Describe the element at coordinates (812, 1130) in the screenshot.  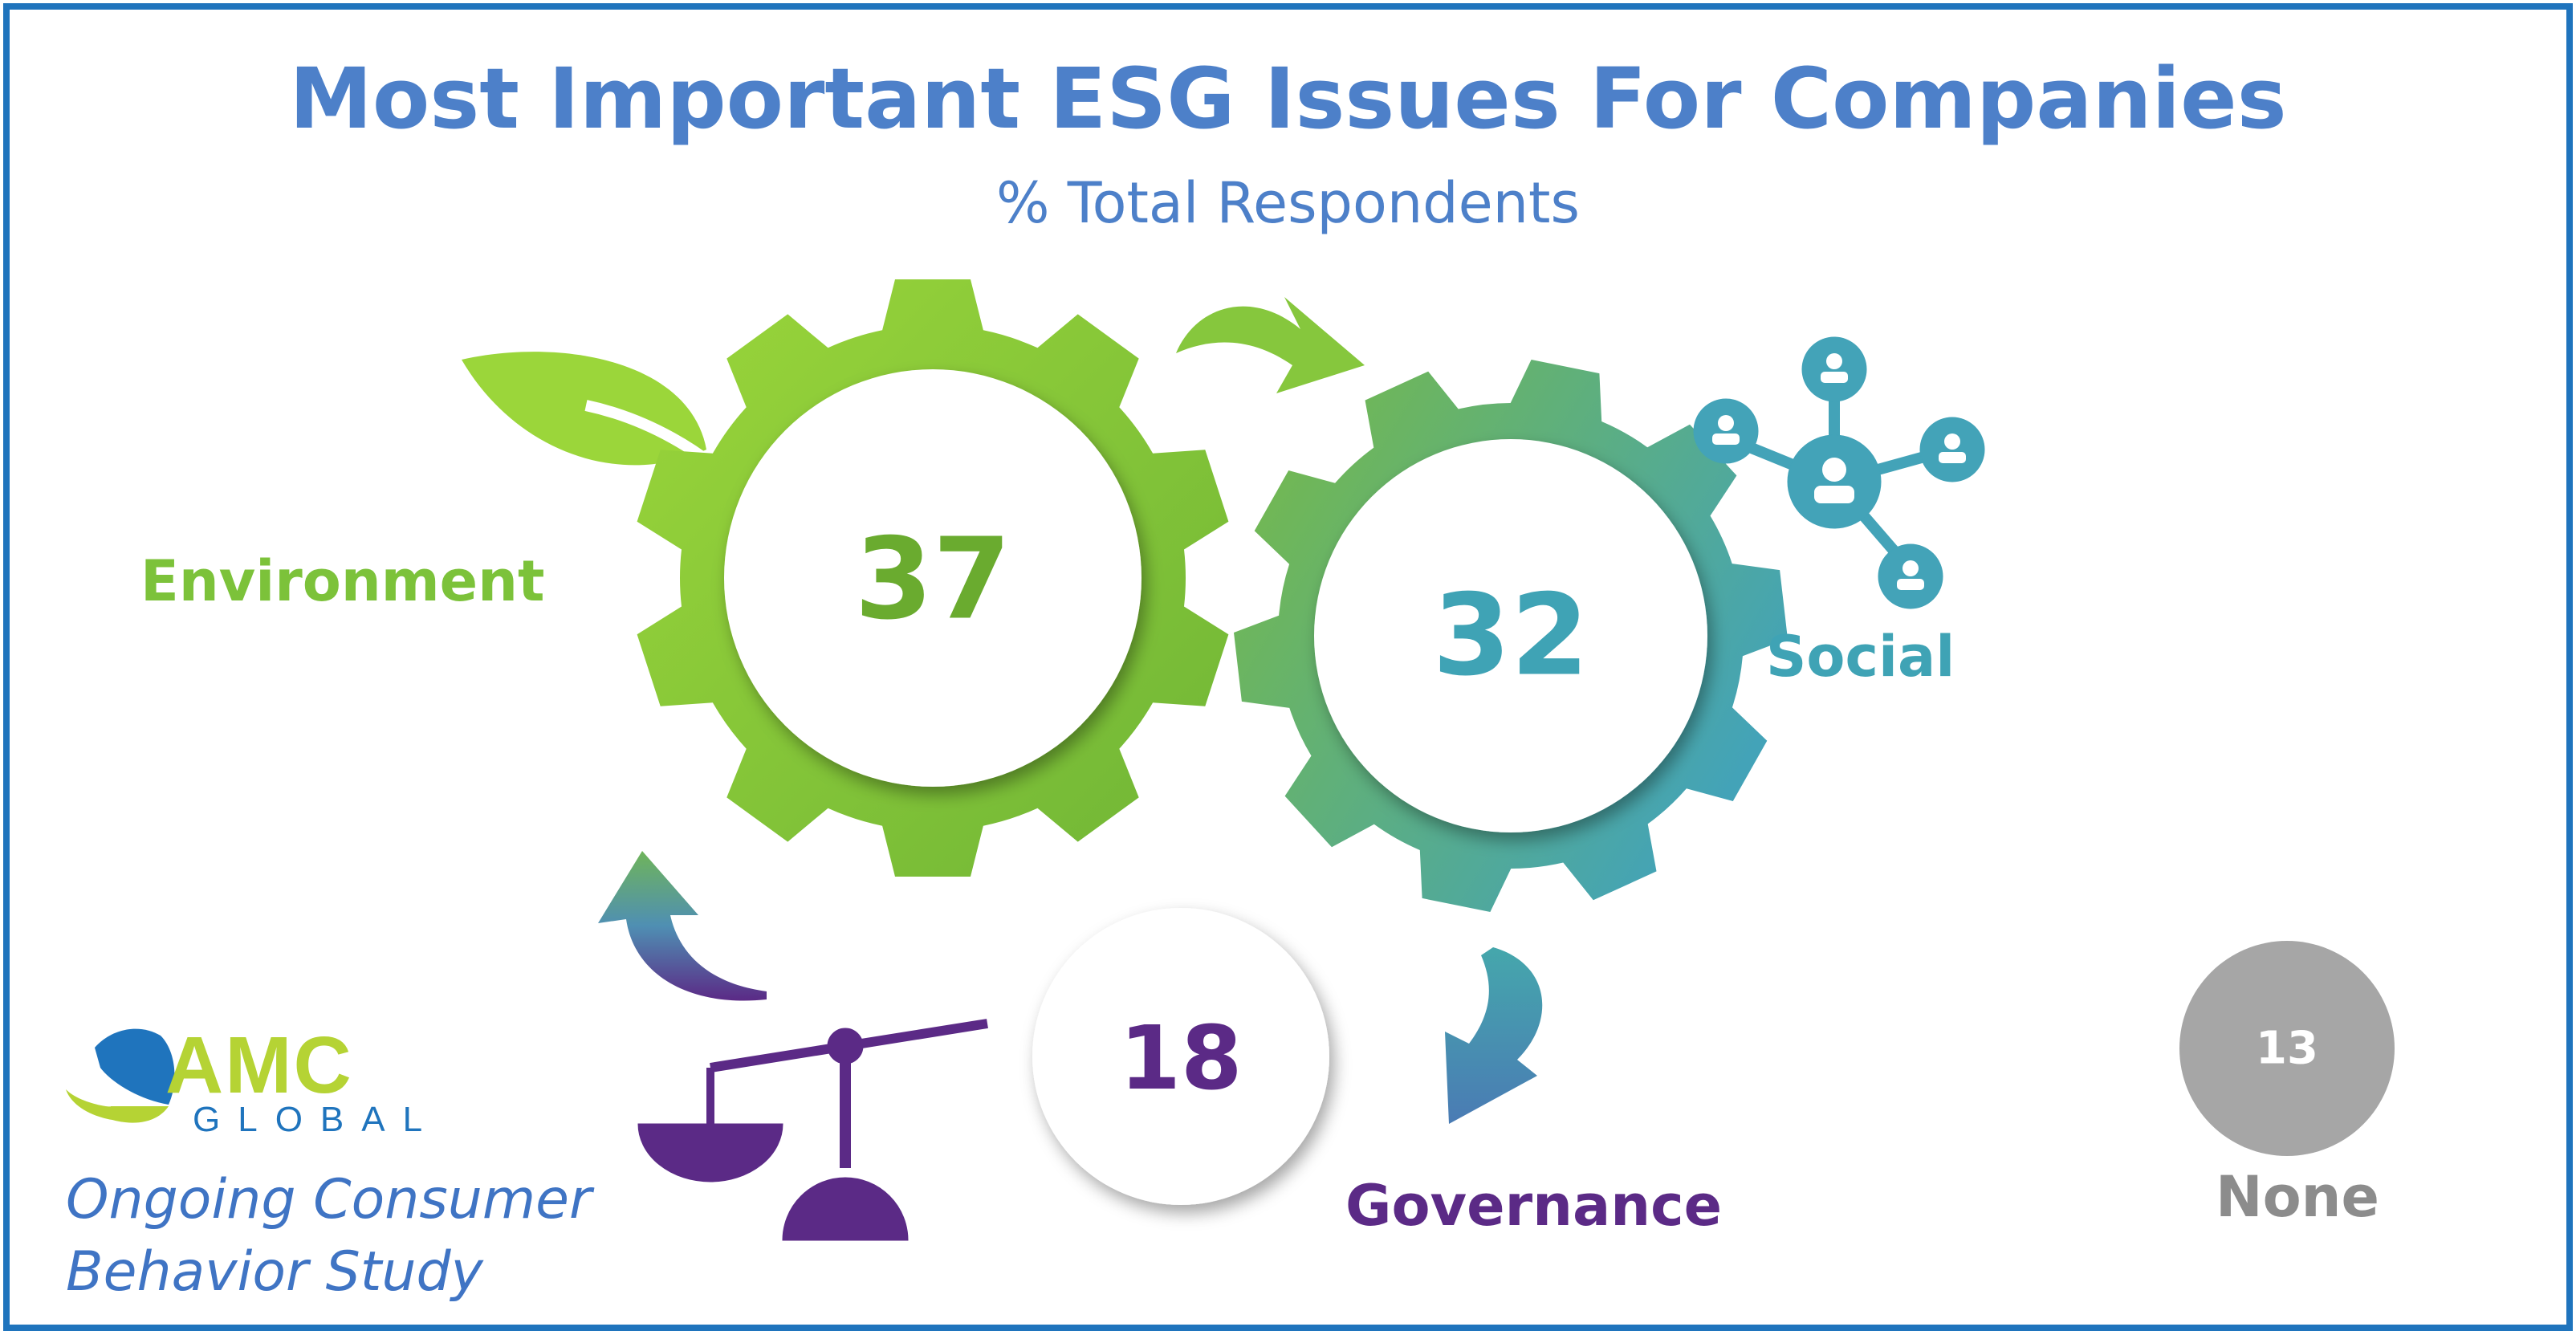
I see `scales-icon` at that location.